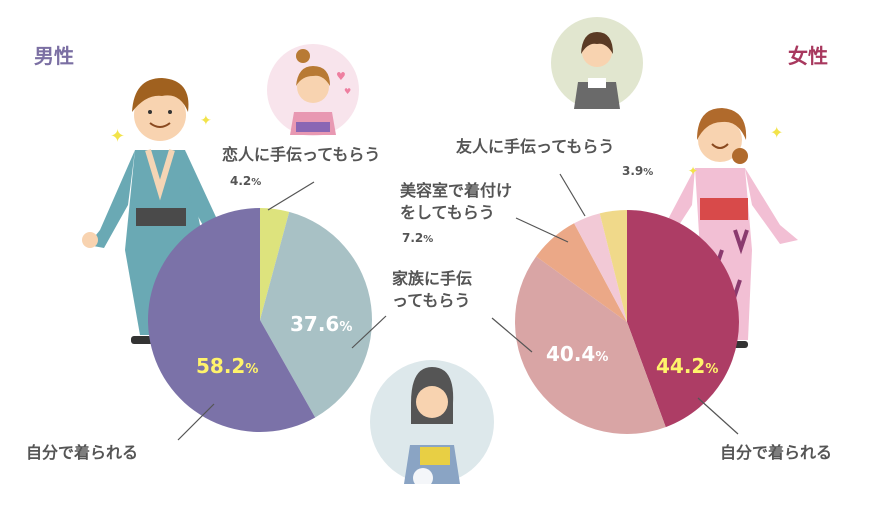 The image size is (880, 512). I want to click on female-family-percent: 40.4%, so click(577, 354).